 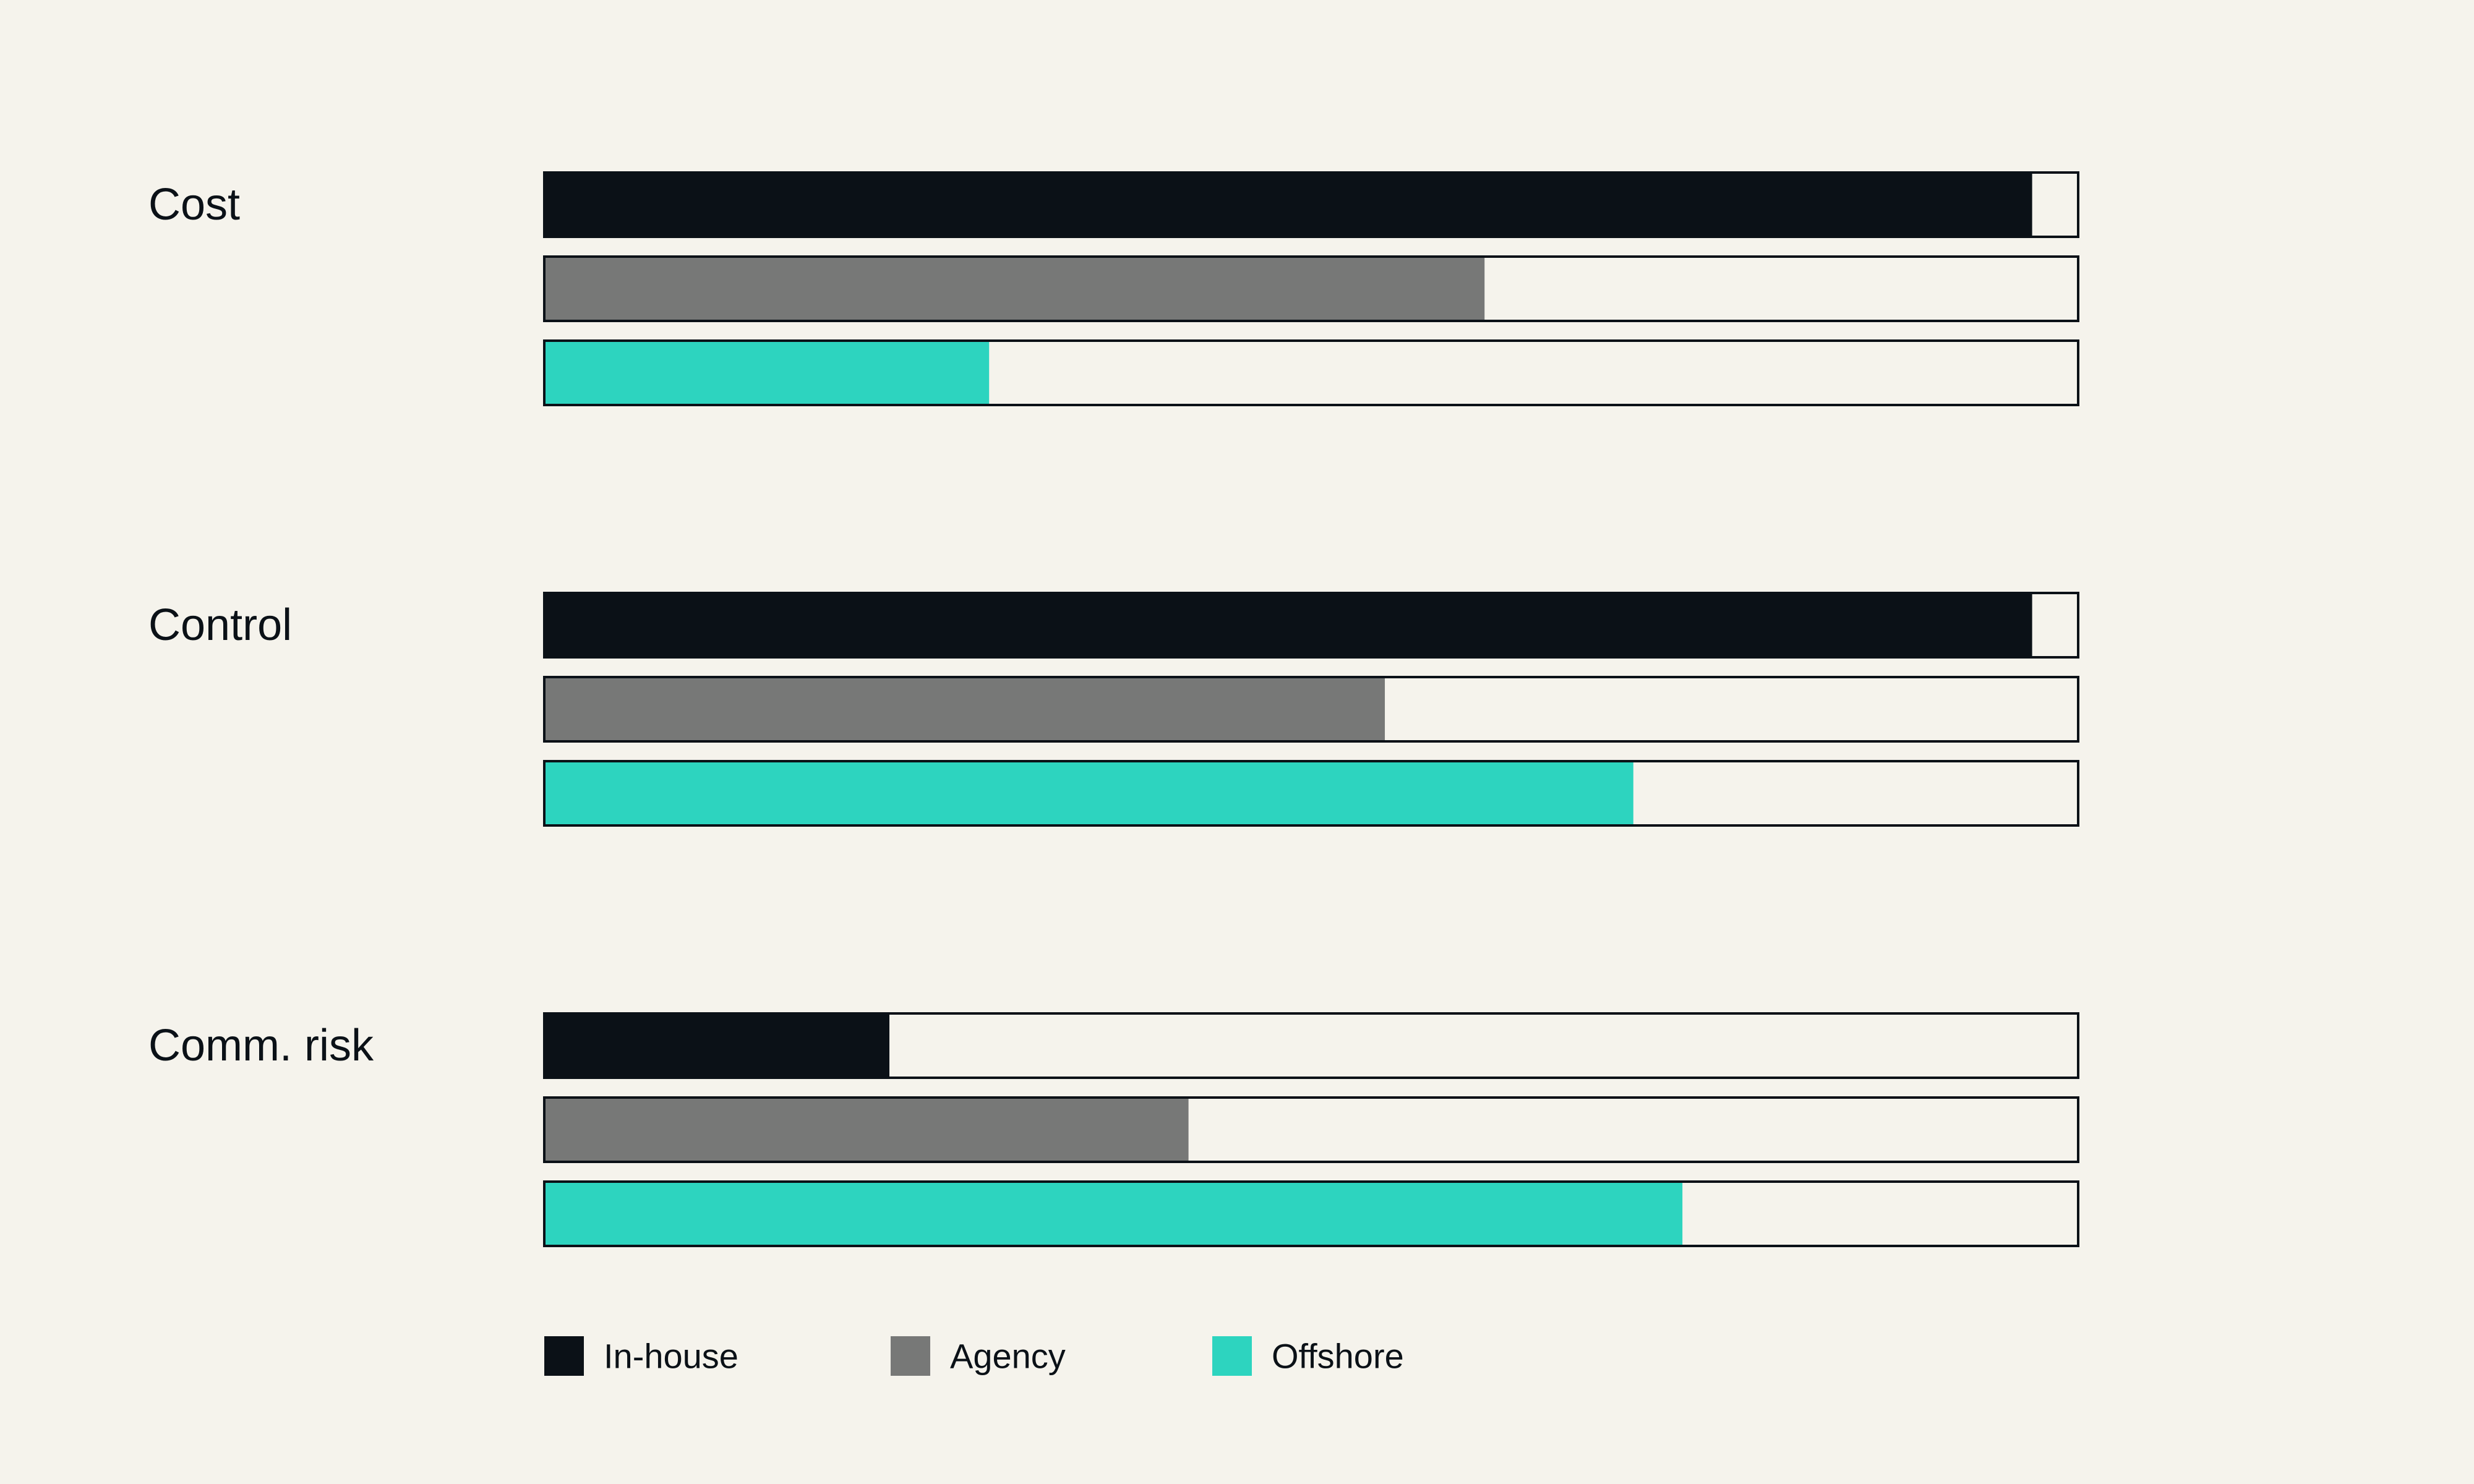 What do you see at coordinates (911, 1356) in the screenshot?
I see `legend-swatch-agency` at bounding box center [911, 1356].